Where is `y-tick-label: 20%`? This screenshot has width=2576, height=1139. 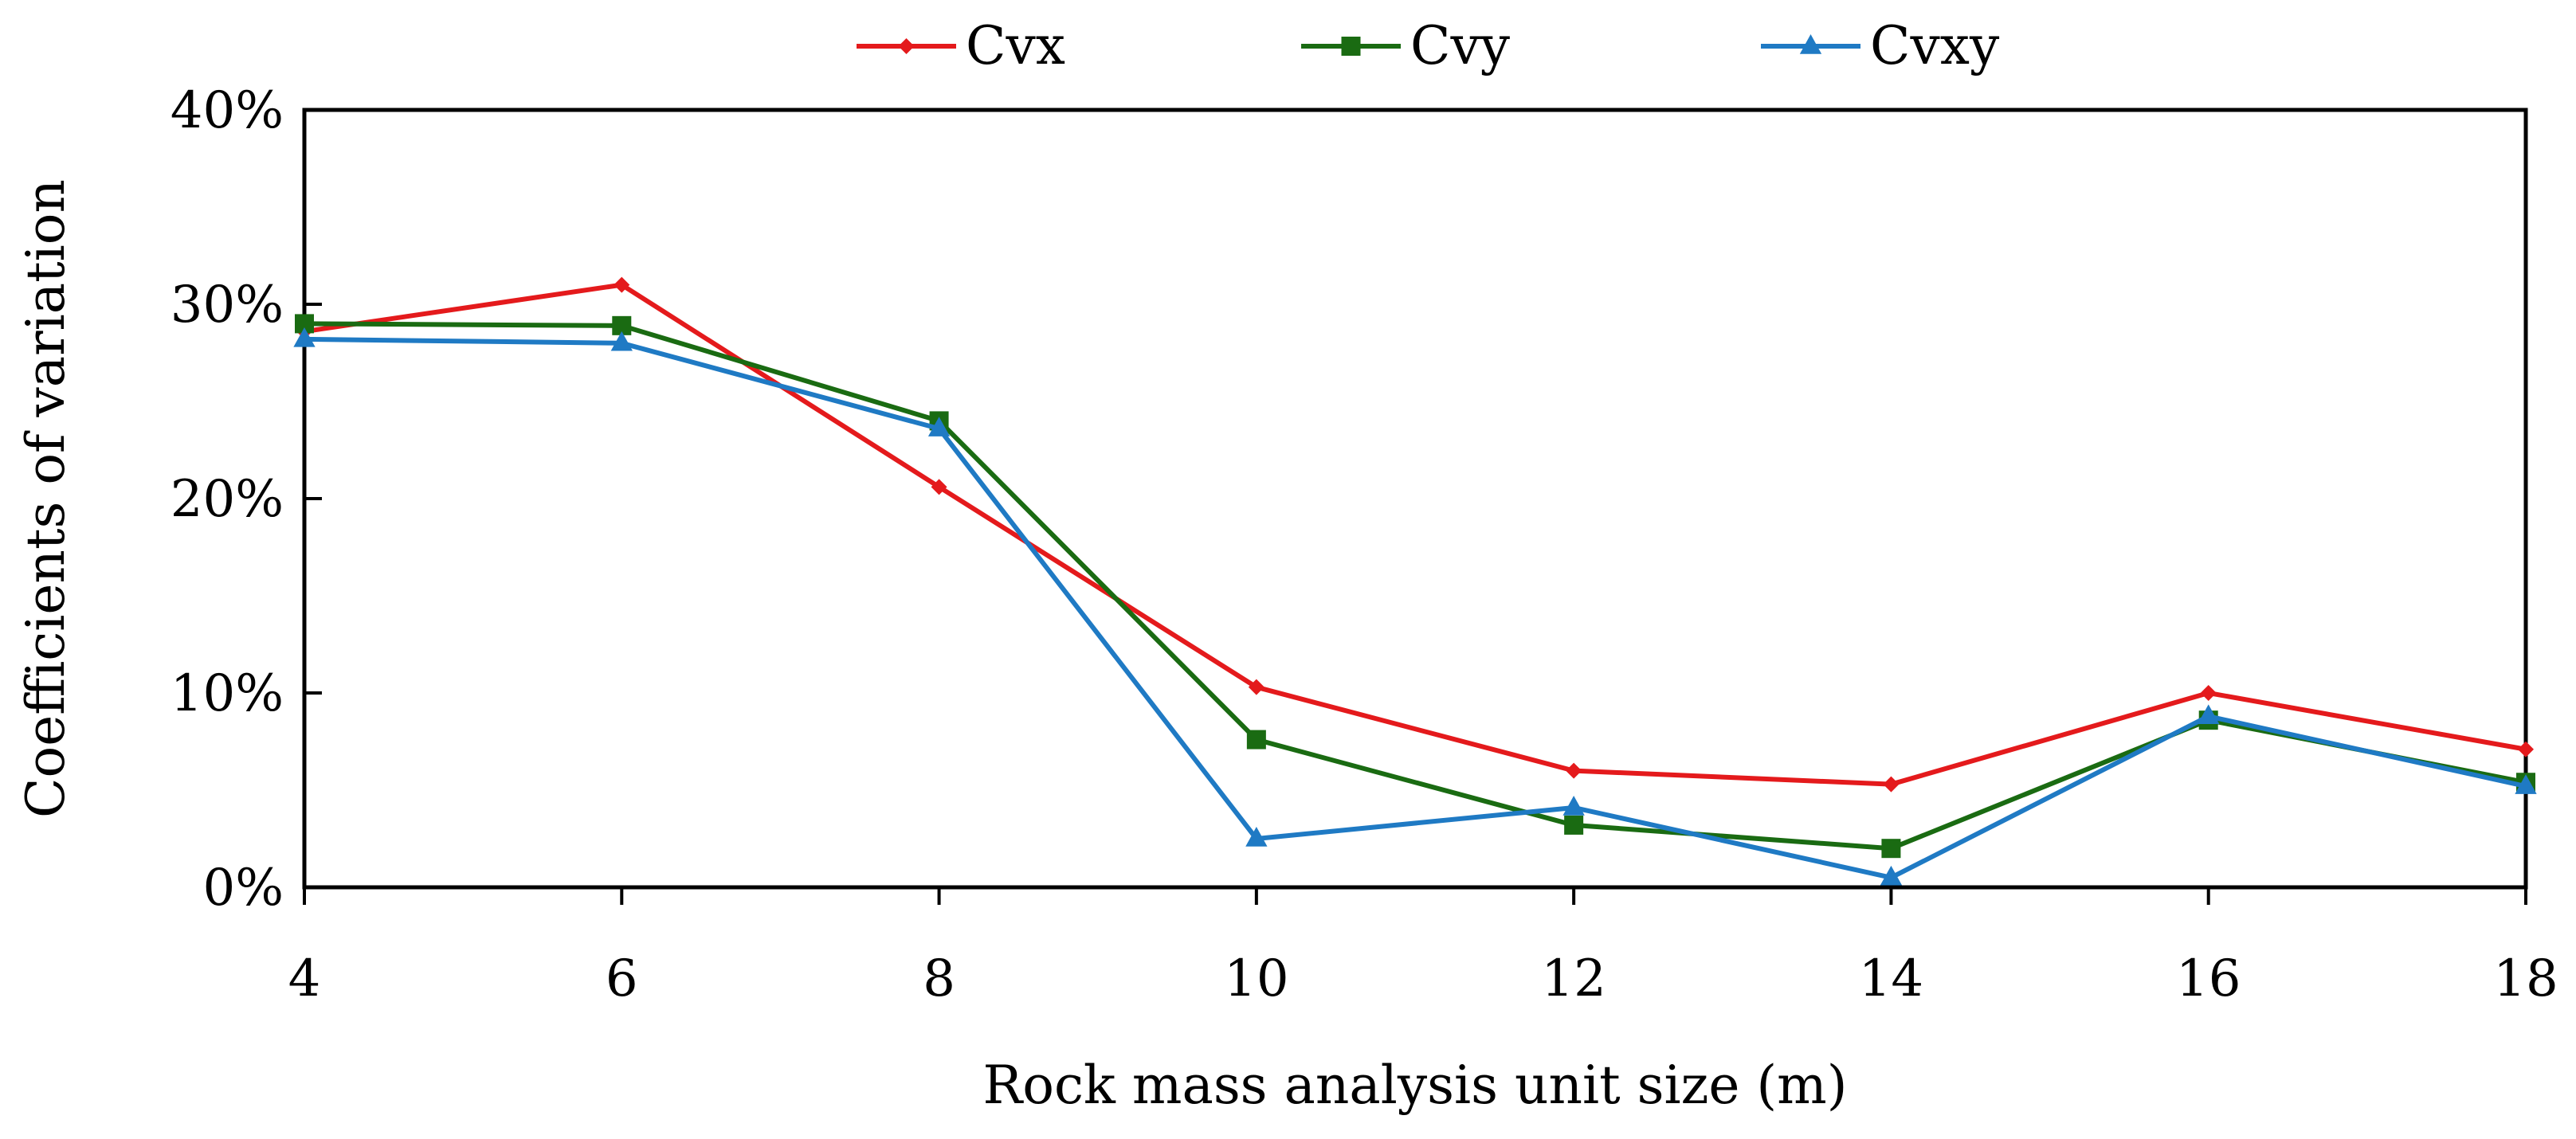
y-tick-label: 20% is located at coordinates (227, 499).